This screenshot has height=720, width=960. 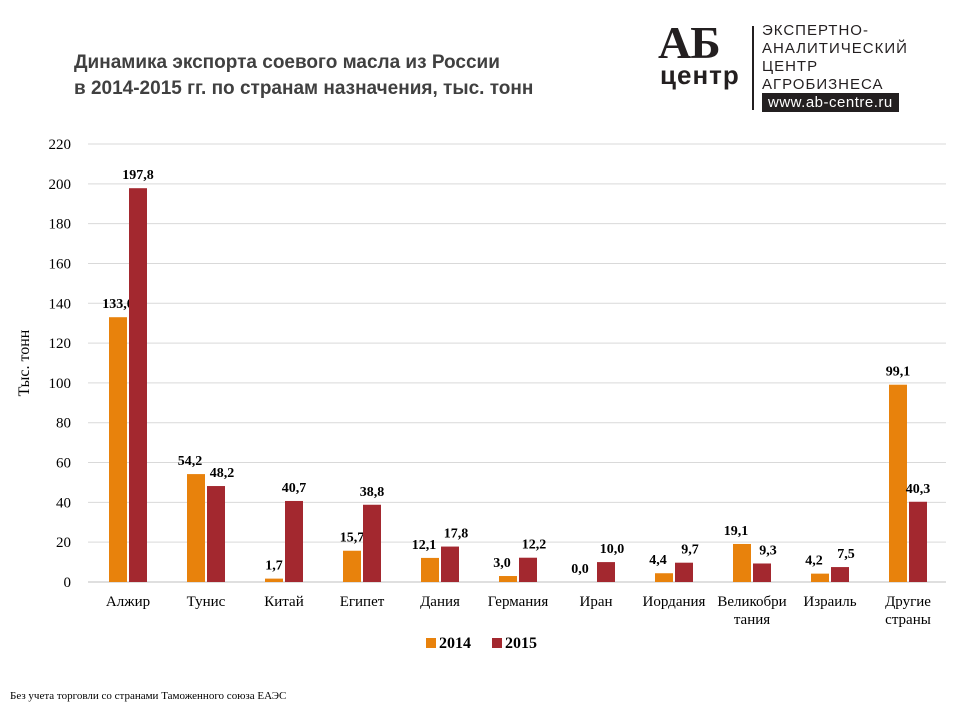 What do you see at coordinates (222, 473) in the screenshot?
I see `data-label-2015-1: 48,2` at bounding box center [222, 473].